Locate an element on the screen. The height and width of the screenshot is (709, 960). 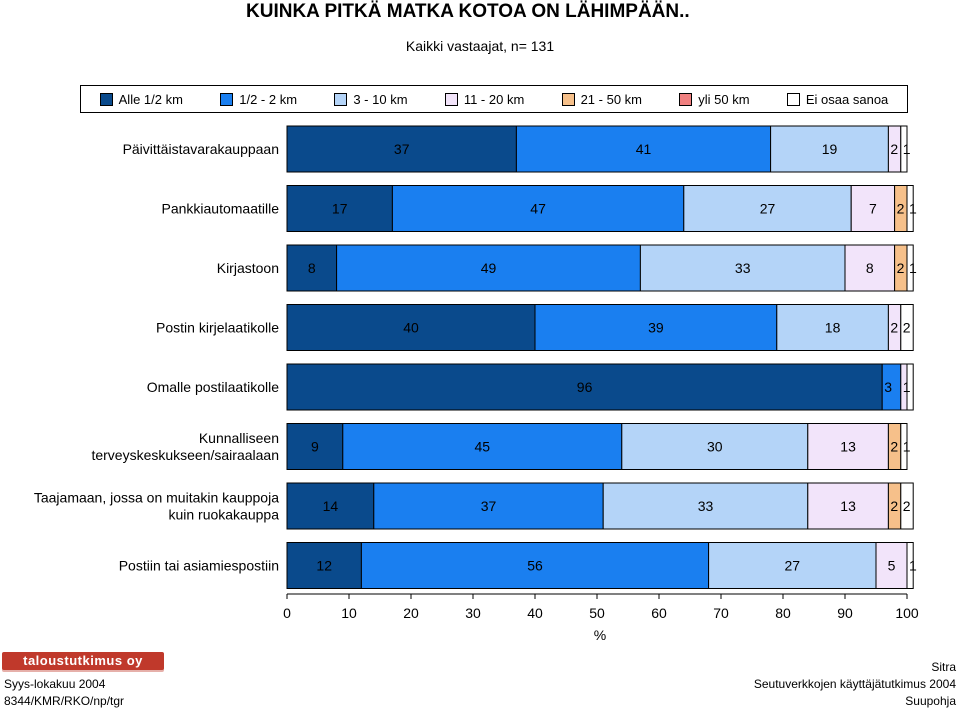
footer-date: Syys-lokakuu 2004 is located at coordinates (55, 684).